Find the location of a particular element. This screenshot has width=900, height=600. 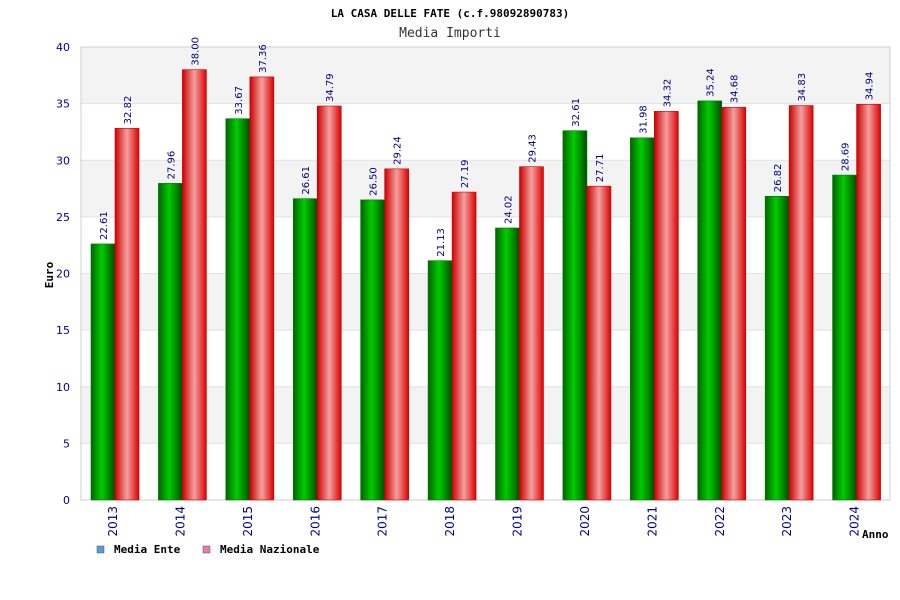

x-tick-label: 2022 is located at coordinates (720, 521).